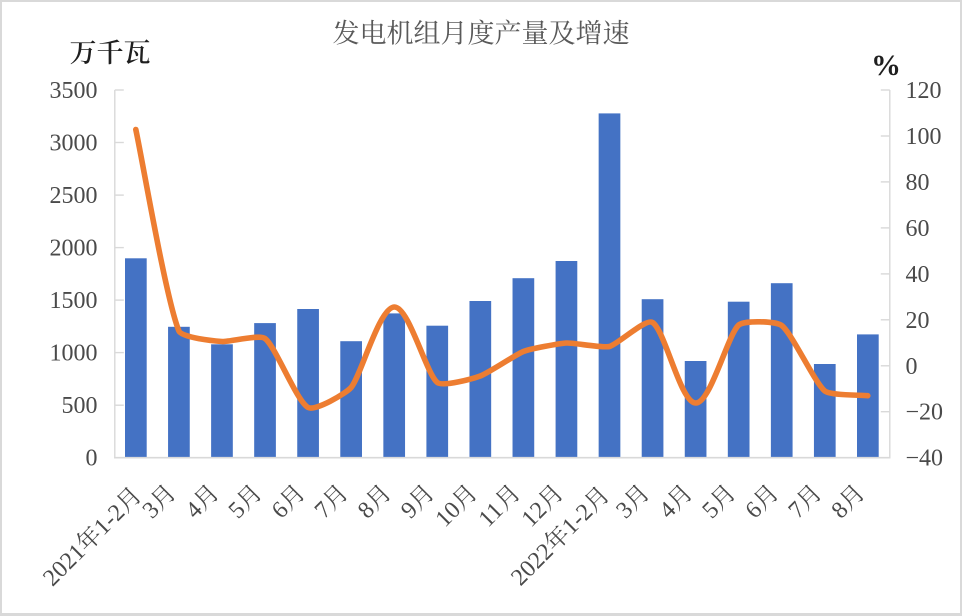  Describe the element at coordinates (924, 91) in the screenshot. I see `svg-text: 120` at that location.